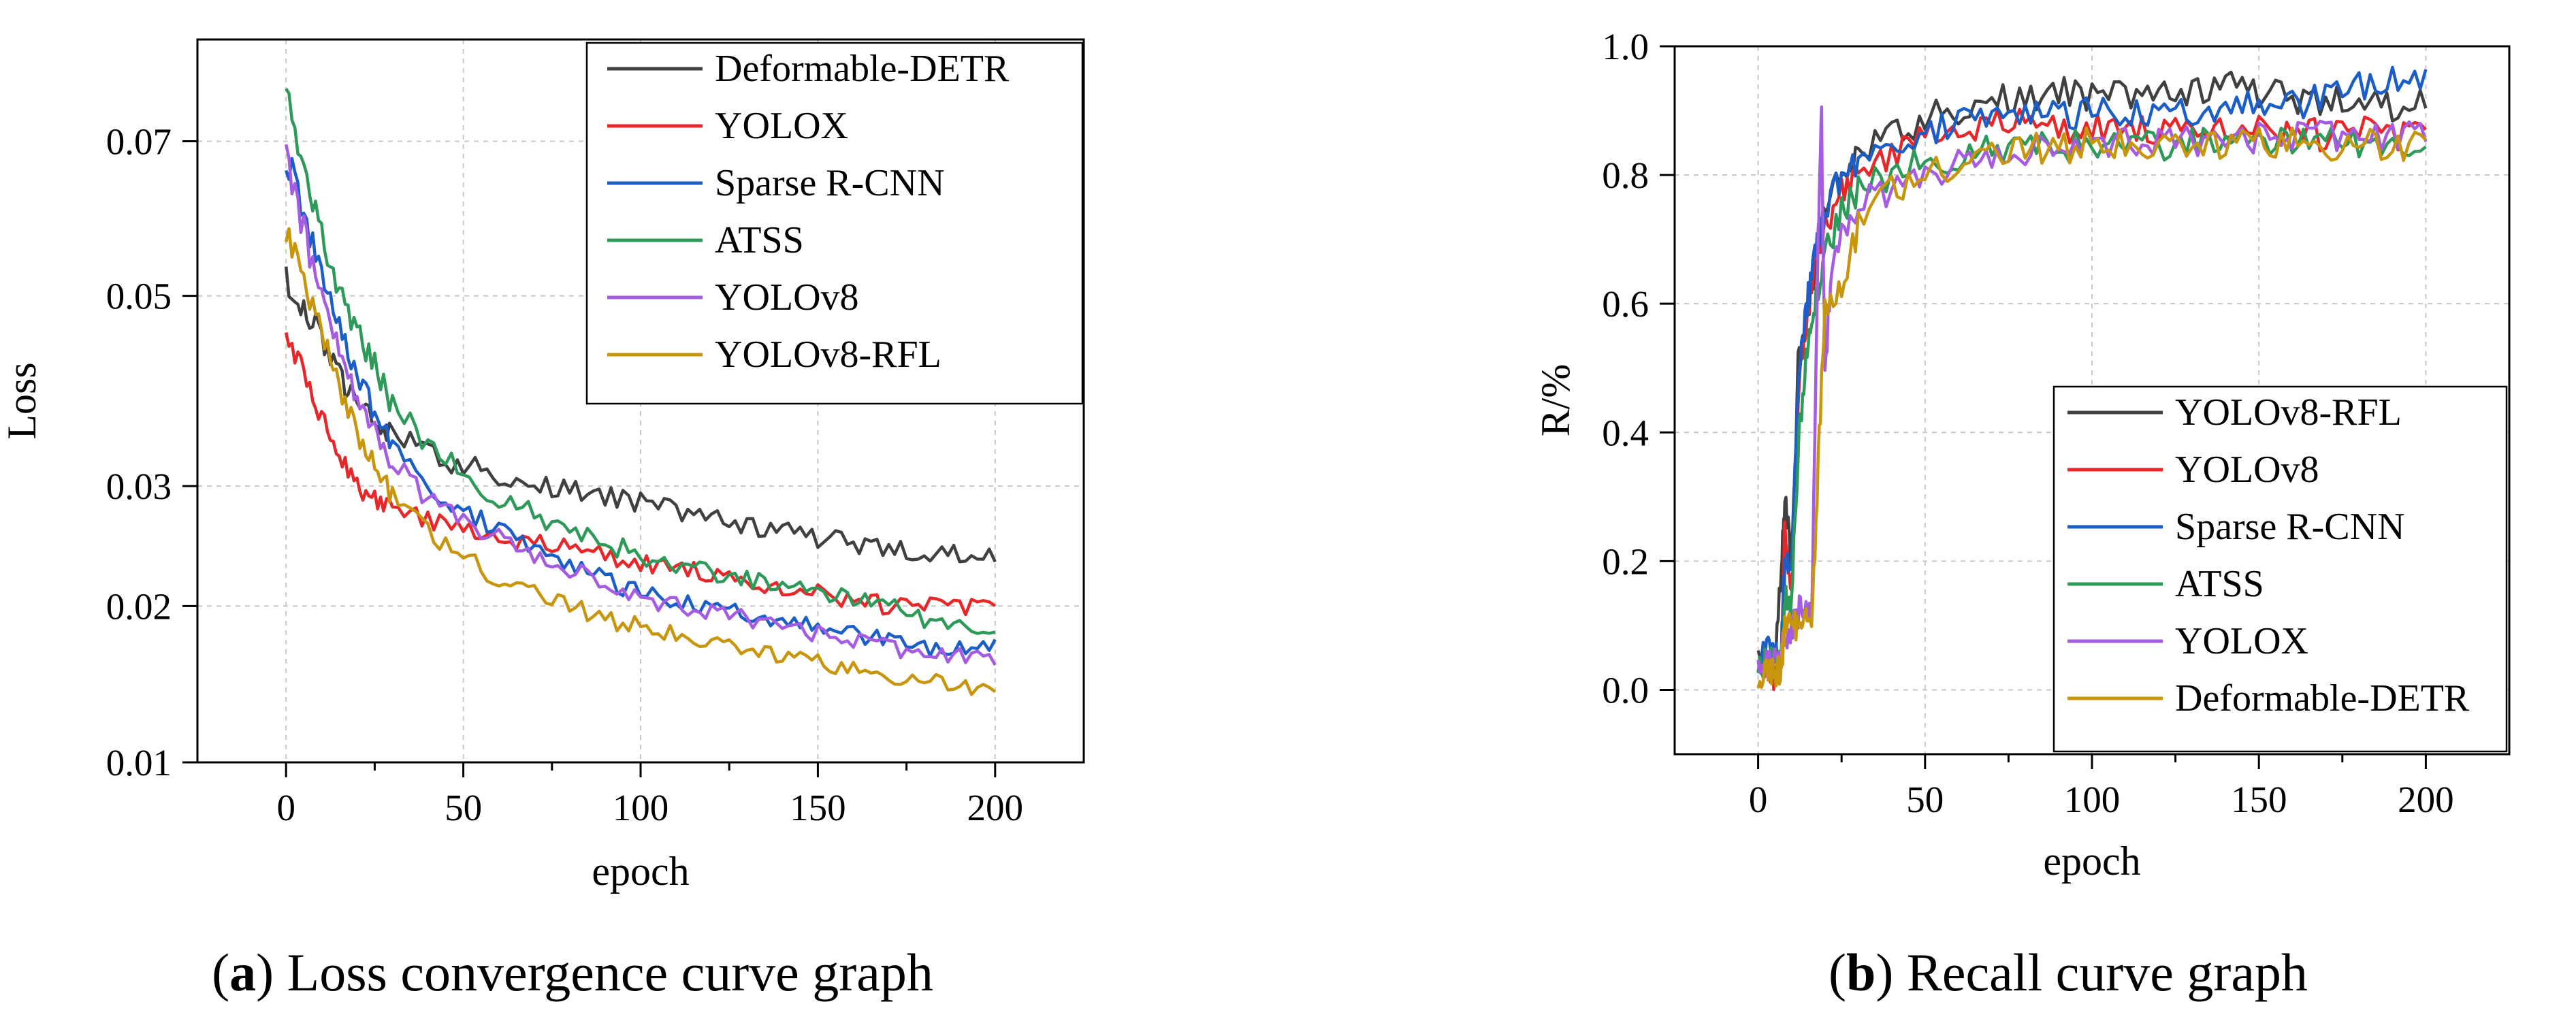 The width and height of the screenshot is (2576, 1036). Describe the element at coordinates (1639, 368) in the screenshot. I see `y-axis: 0.0 0.2 0.4 0.6 0.8 1.0` at that location.